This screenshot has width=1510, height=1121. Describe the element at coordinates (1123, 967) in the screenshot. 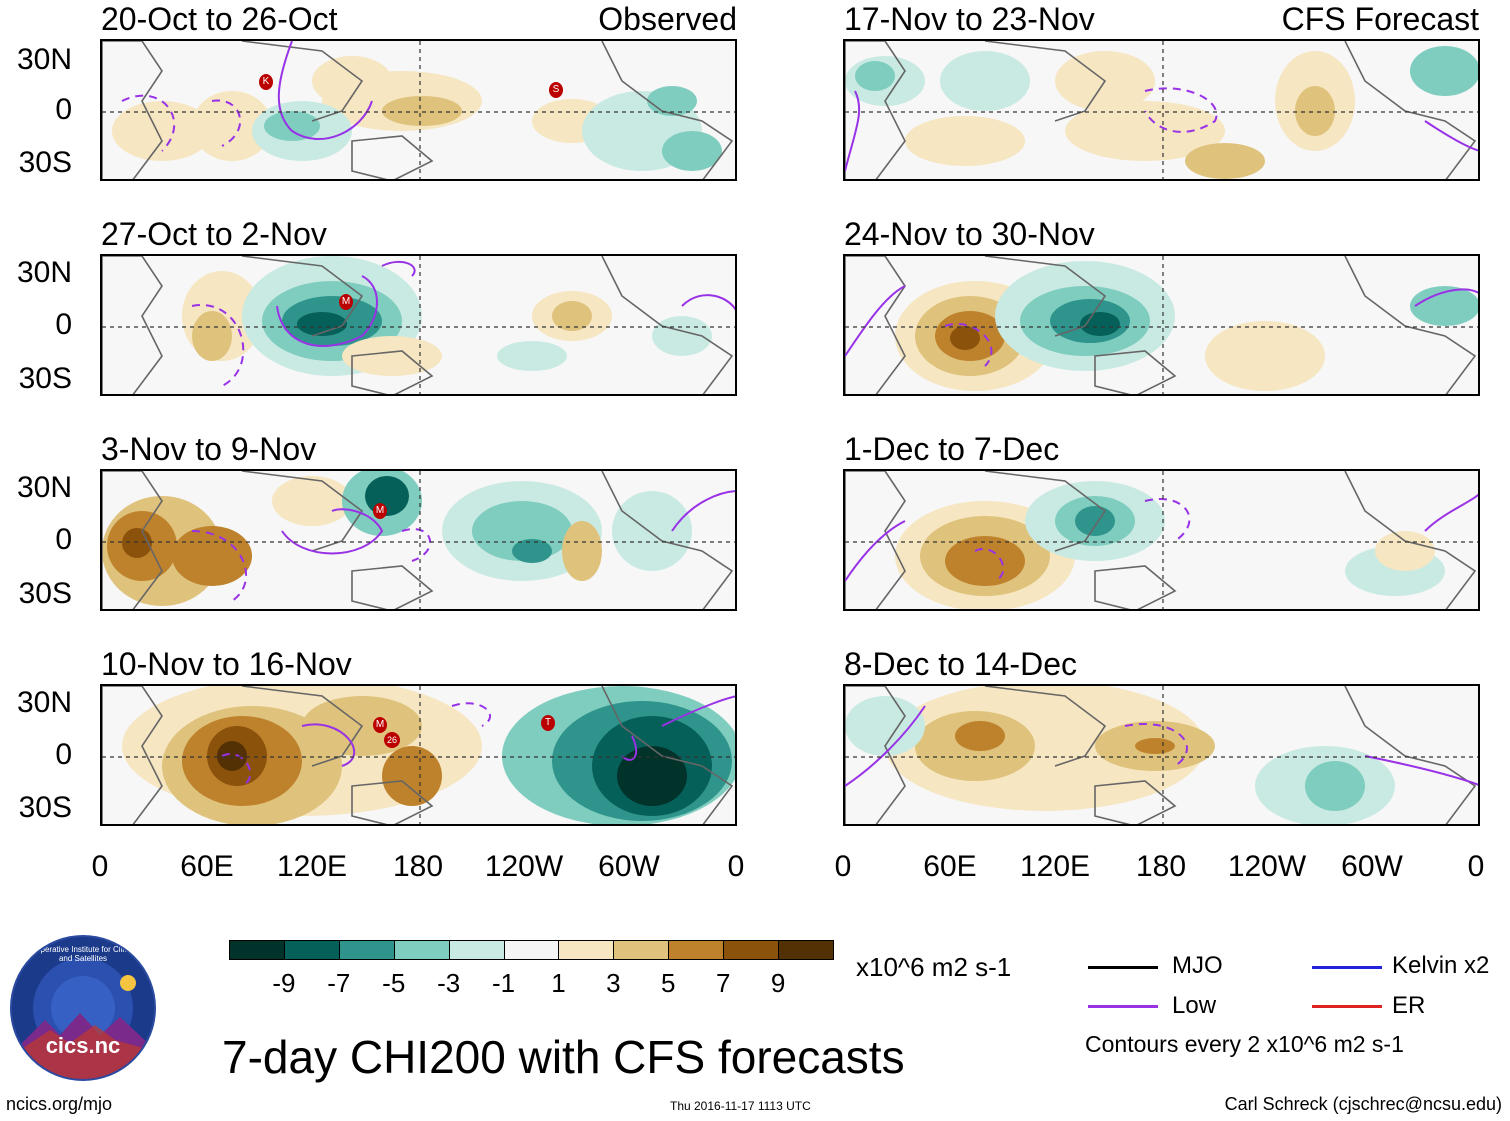

I see `legend-line-mjo` at that location.